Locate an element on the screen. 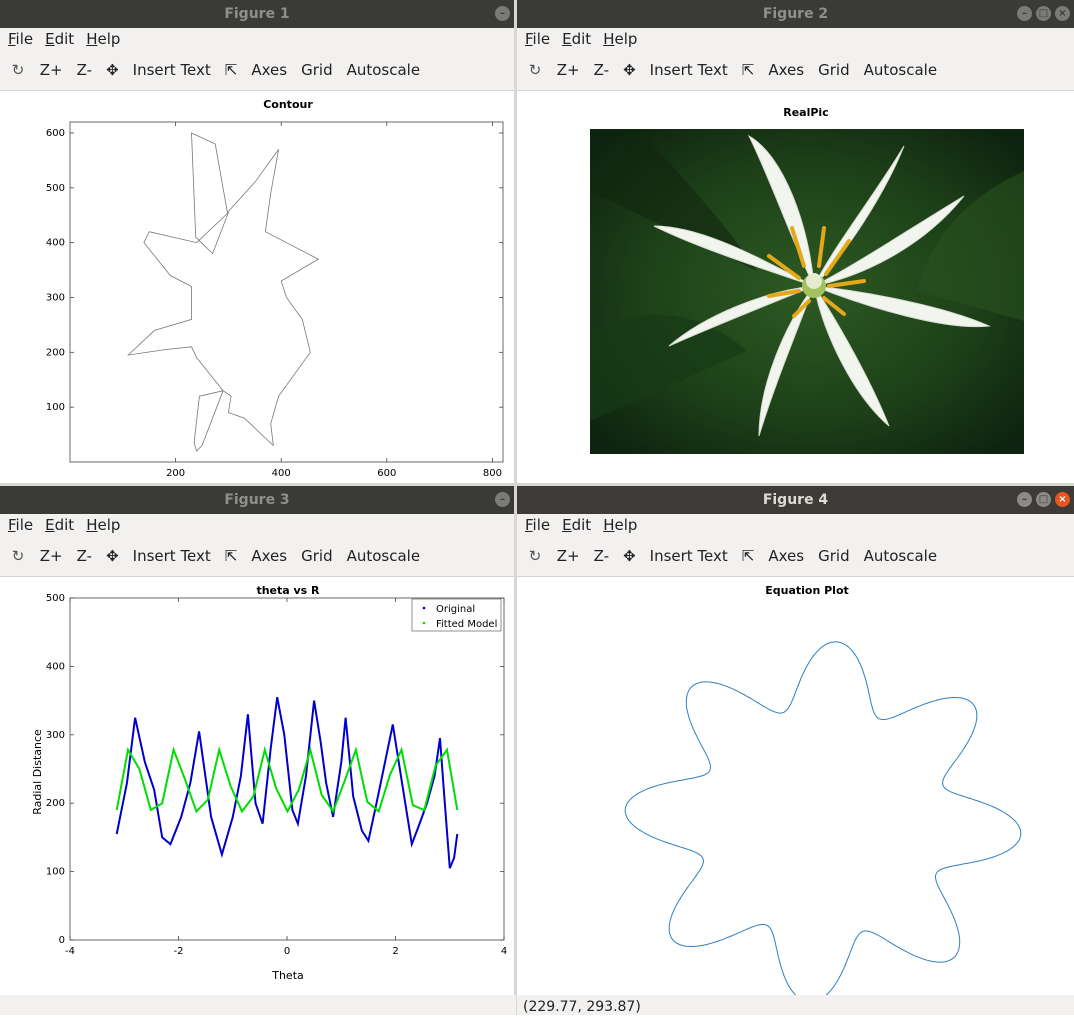 This screenshot has height=1019, width=1074. status-bar-left is located at coordinates (258, 1005).